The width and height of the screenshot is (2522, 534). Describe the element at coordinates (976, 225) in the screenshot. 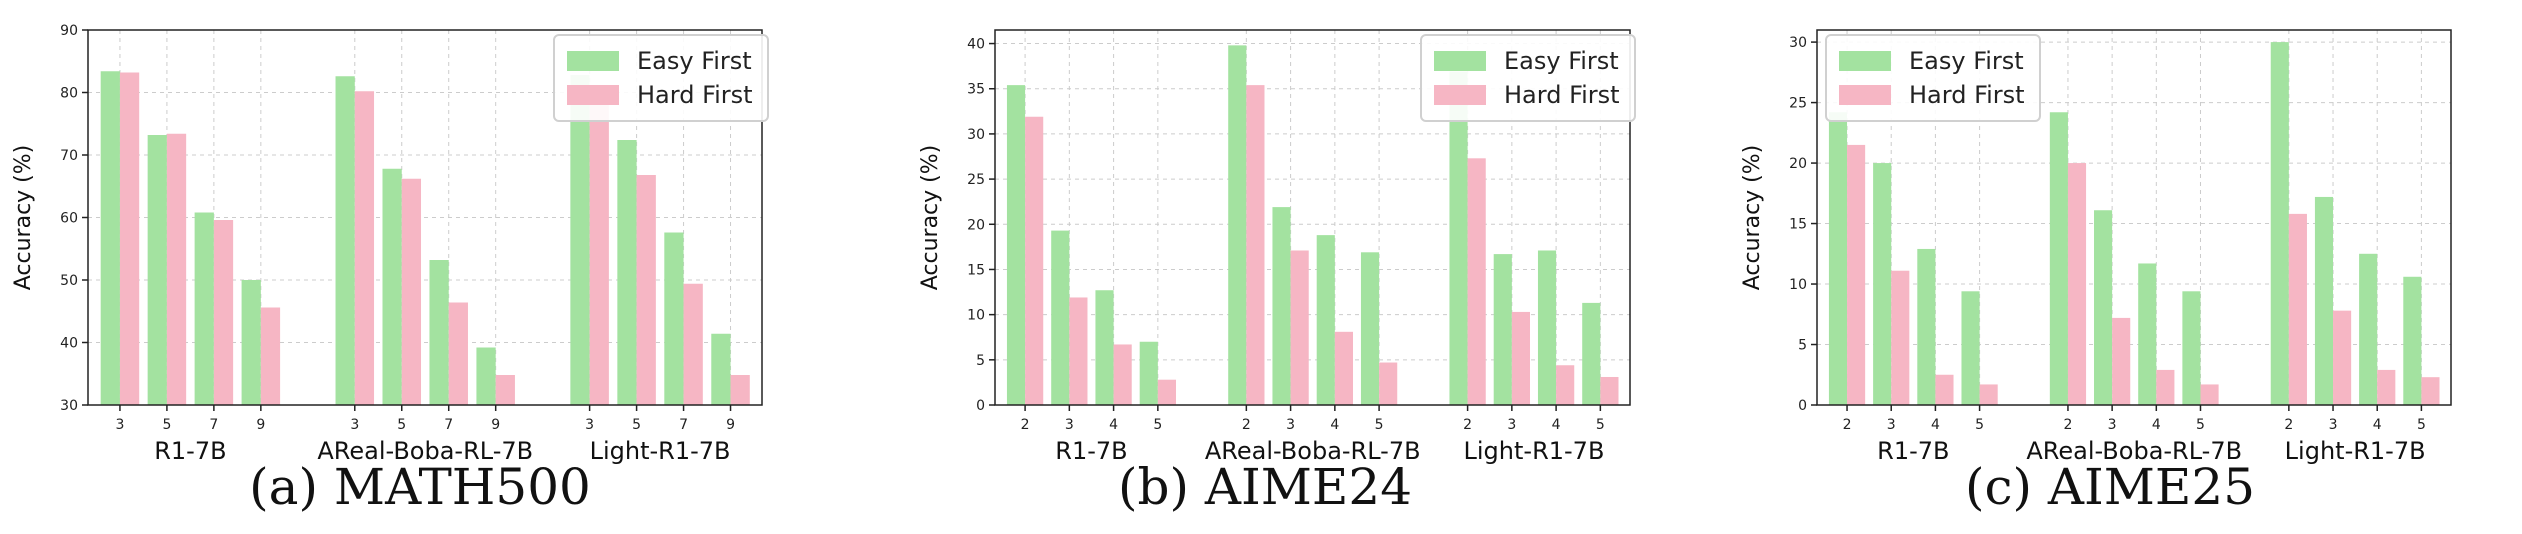

I see `y-tick-label: 20` at that location.